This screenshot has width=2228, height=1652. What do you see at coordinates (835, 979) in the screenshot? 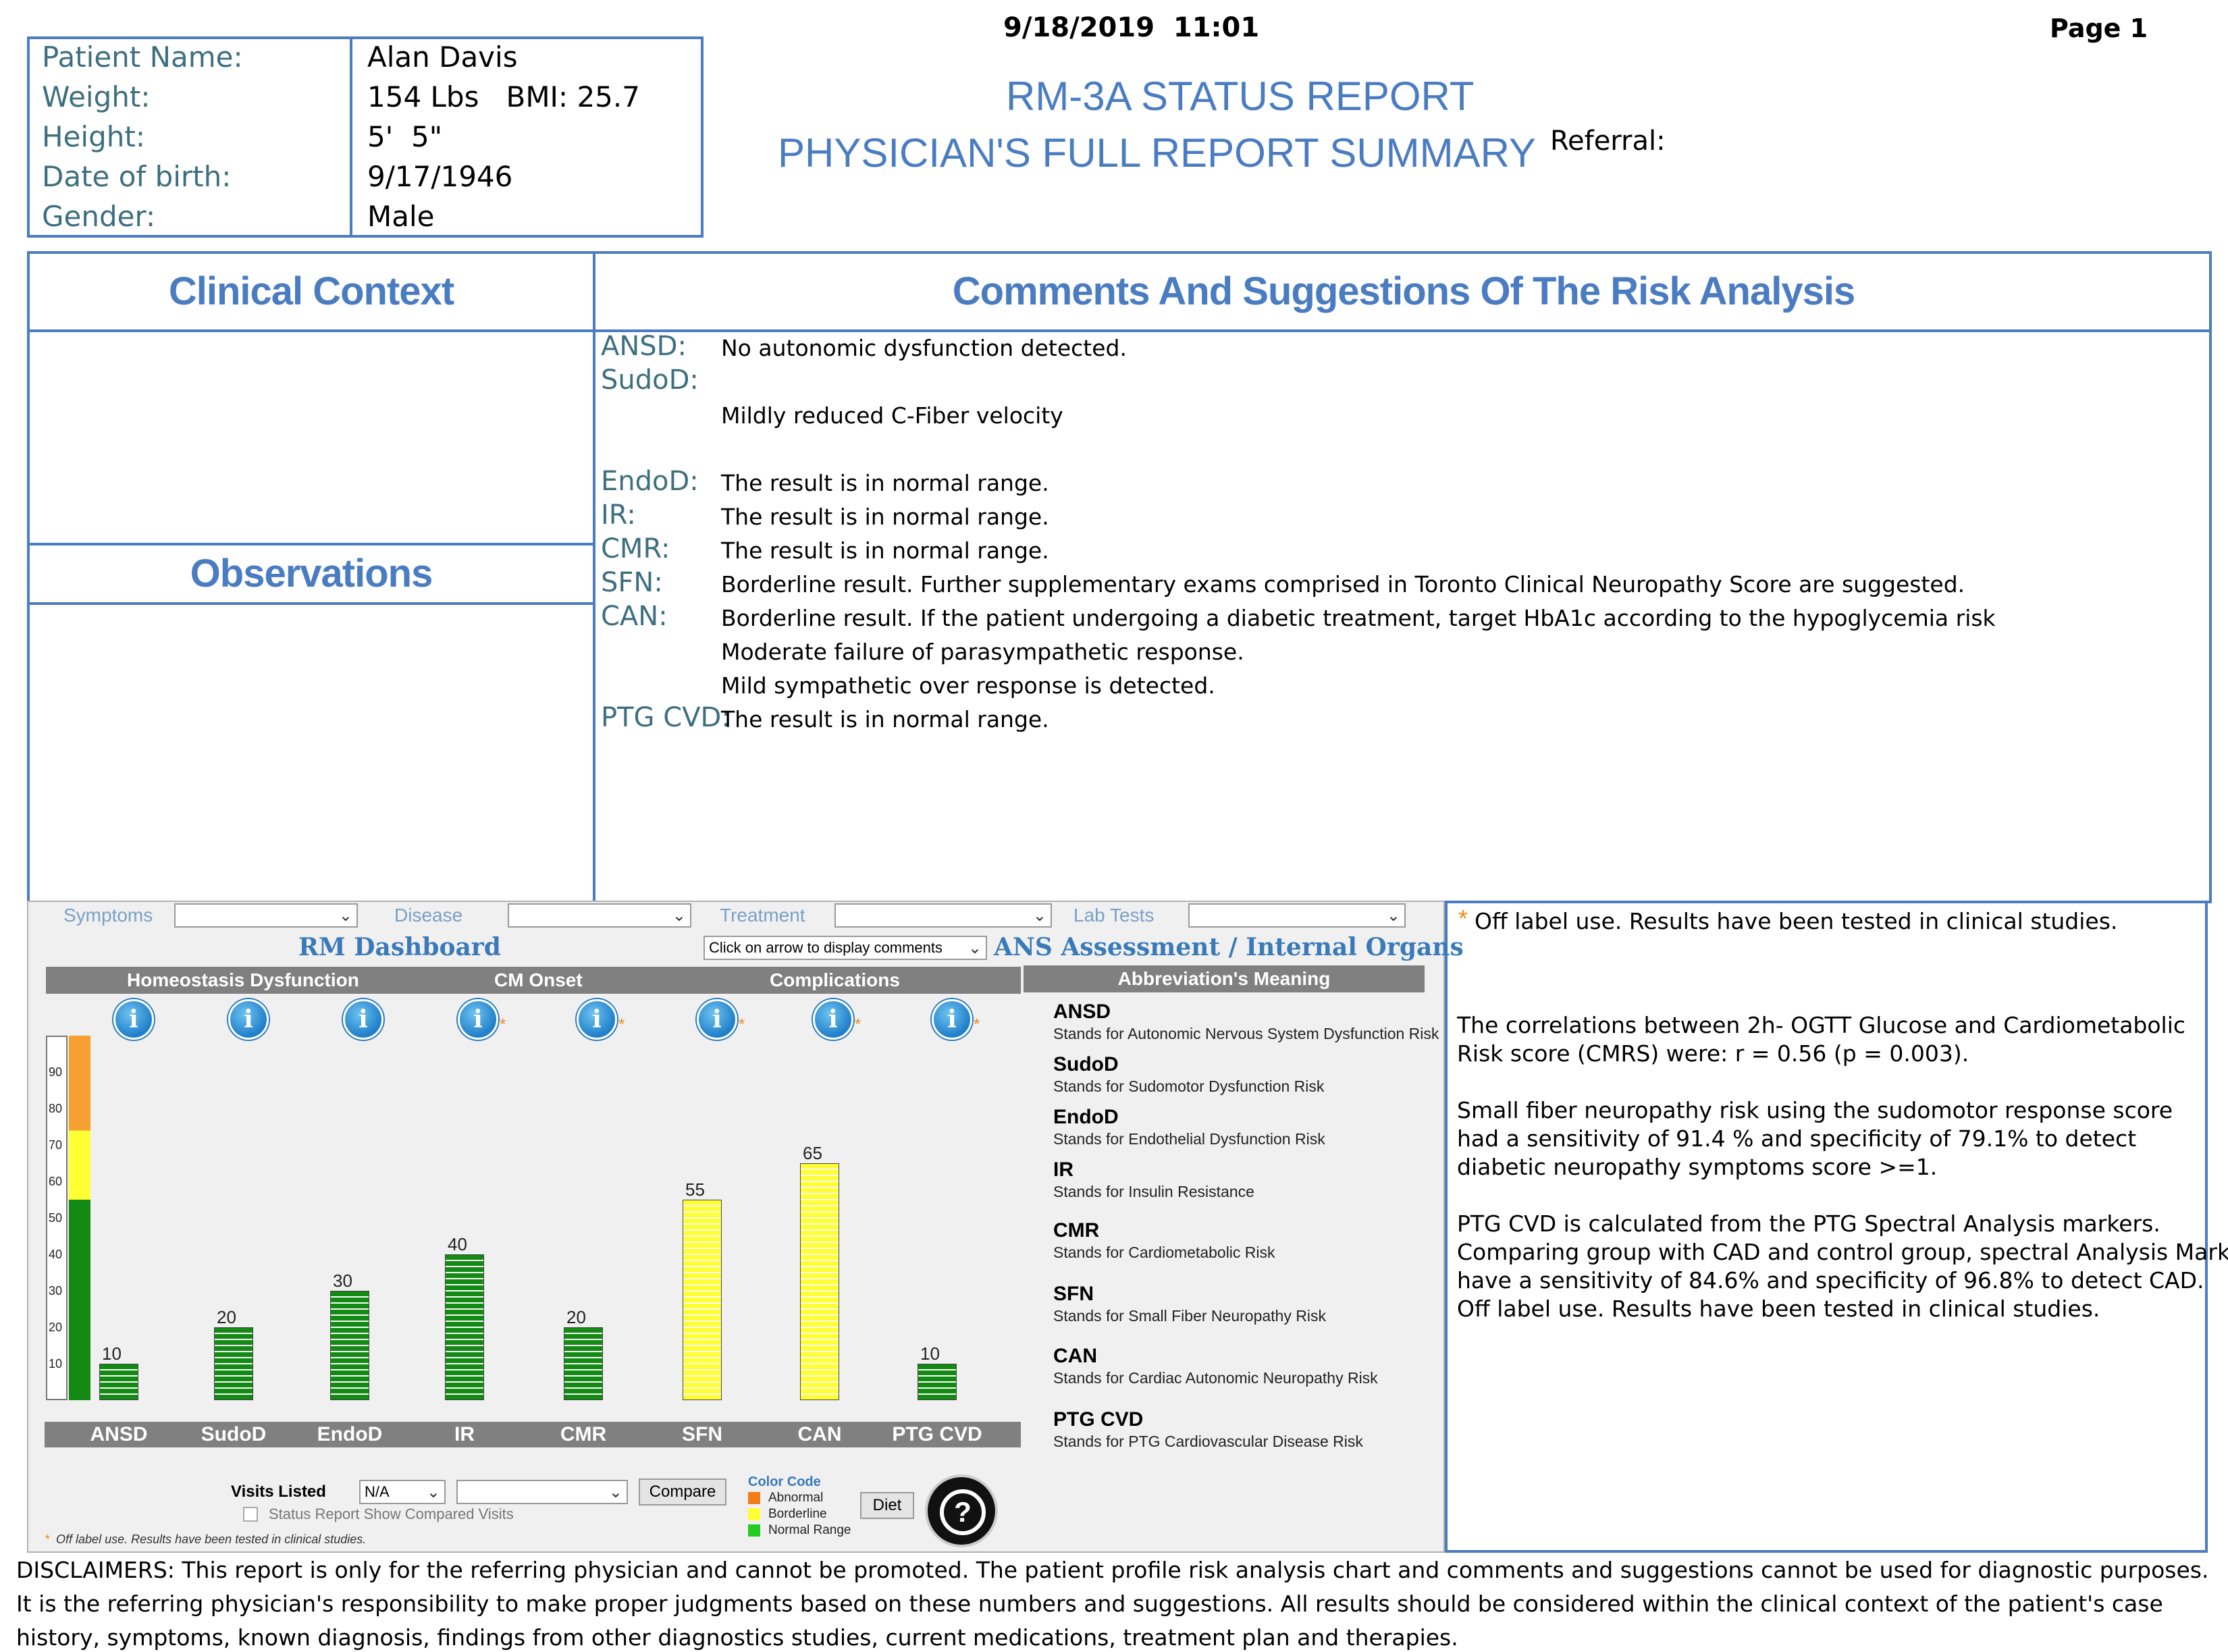
I see `complications-header: Complications` at bounding box center [835, 979].